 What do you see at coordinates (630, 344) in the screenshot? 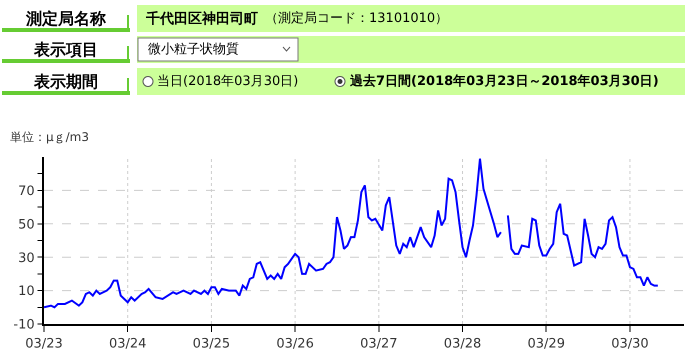
I see `x-tick-label: 03/30` at bounding box center [630, 344].